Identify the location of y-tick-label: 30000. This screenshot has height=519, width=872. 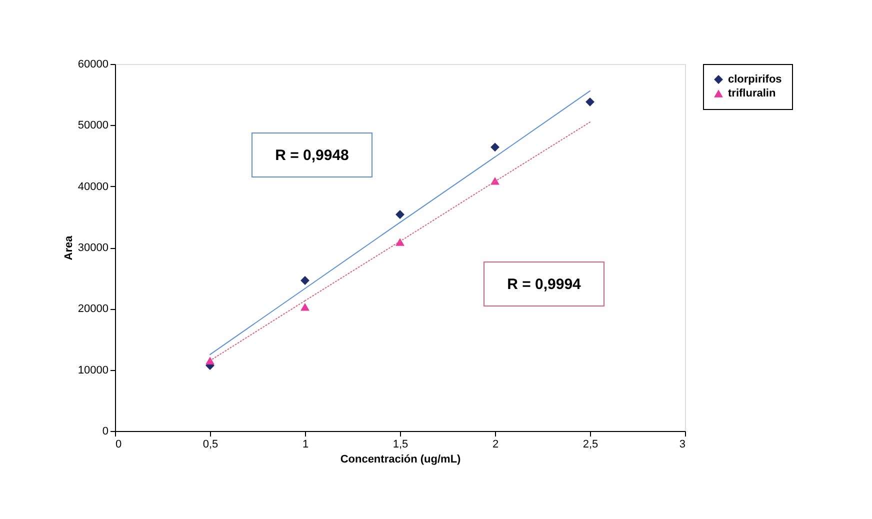
(93, 248).